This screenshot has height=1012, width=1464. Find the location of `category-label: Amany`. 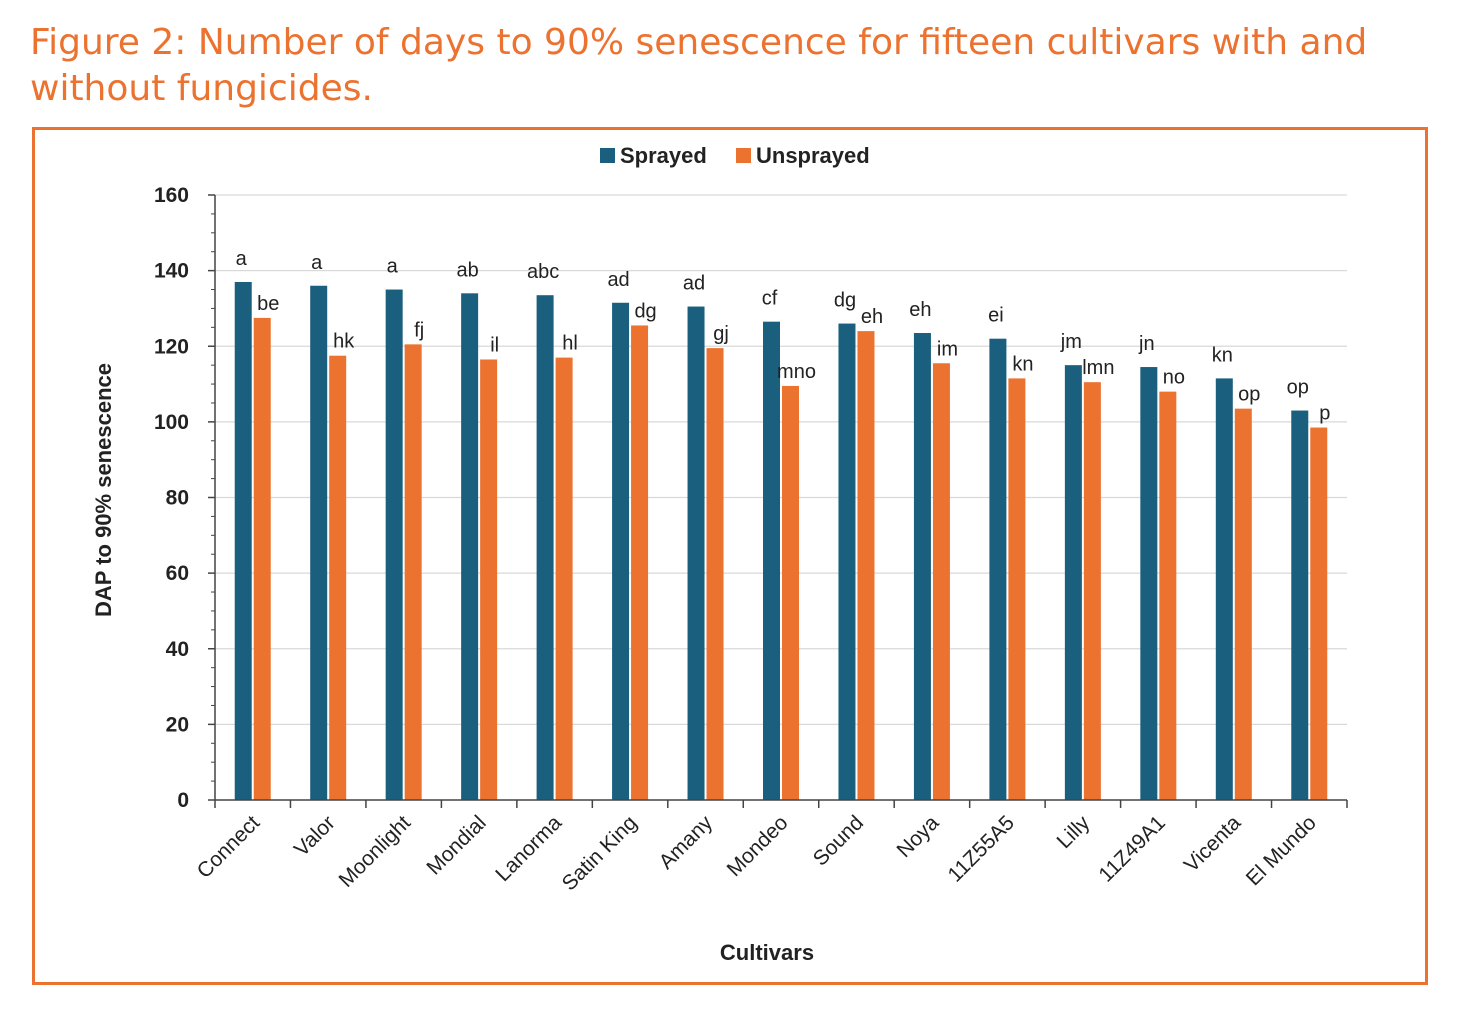

category-label: Amany is located at coordinates (686, 842).